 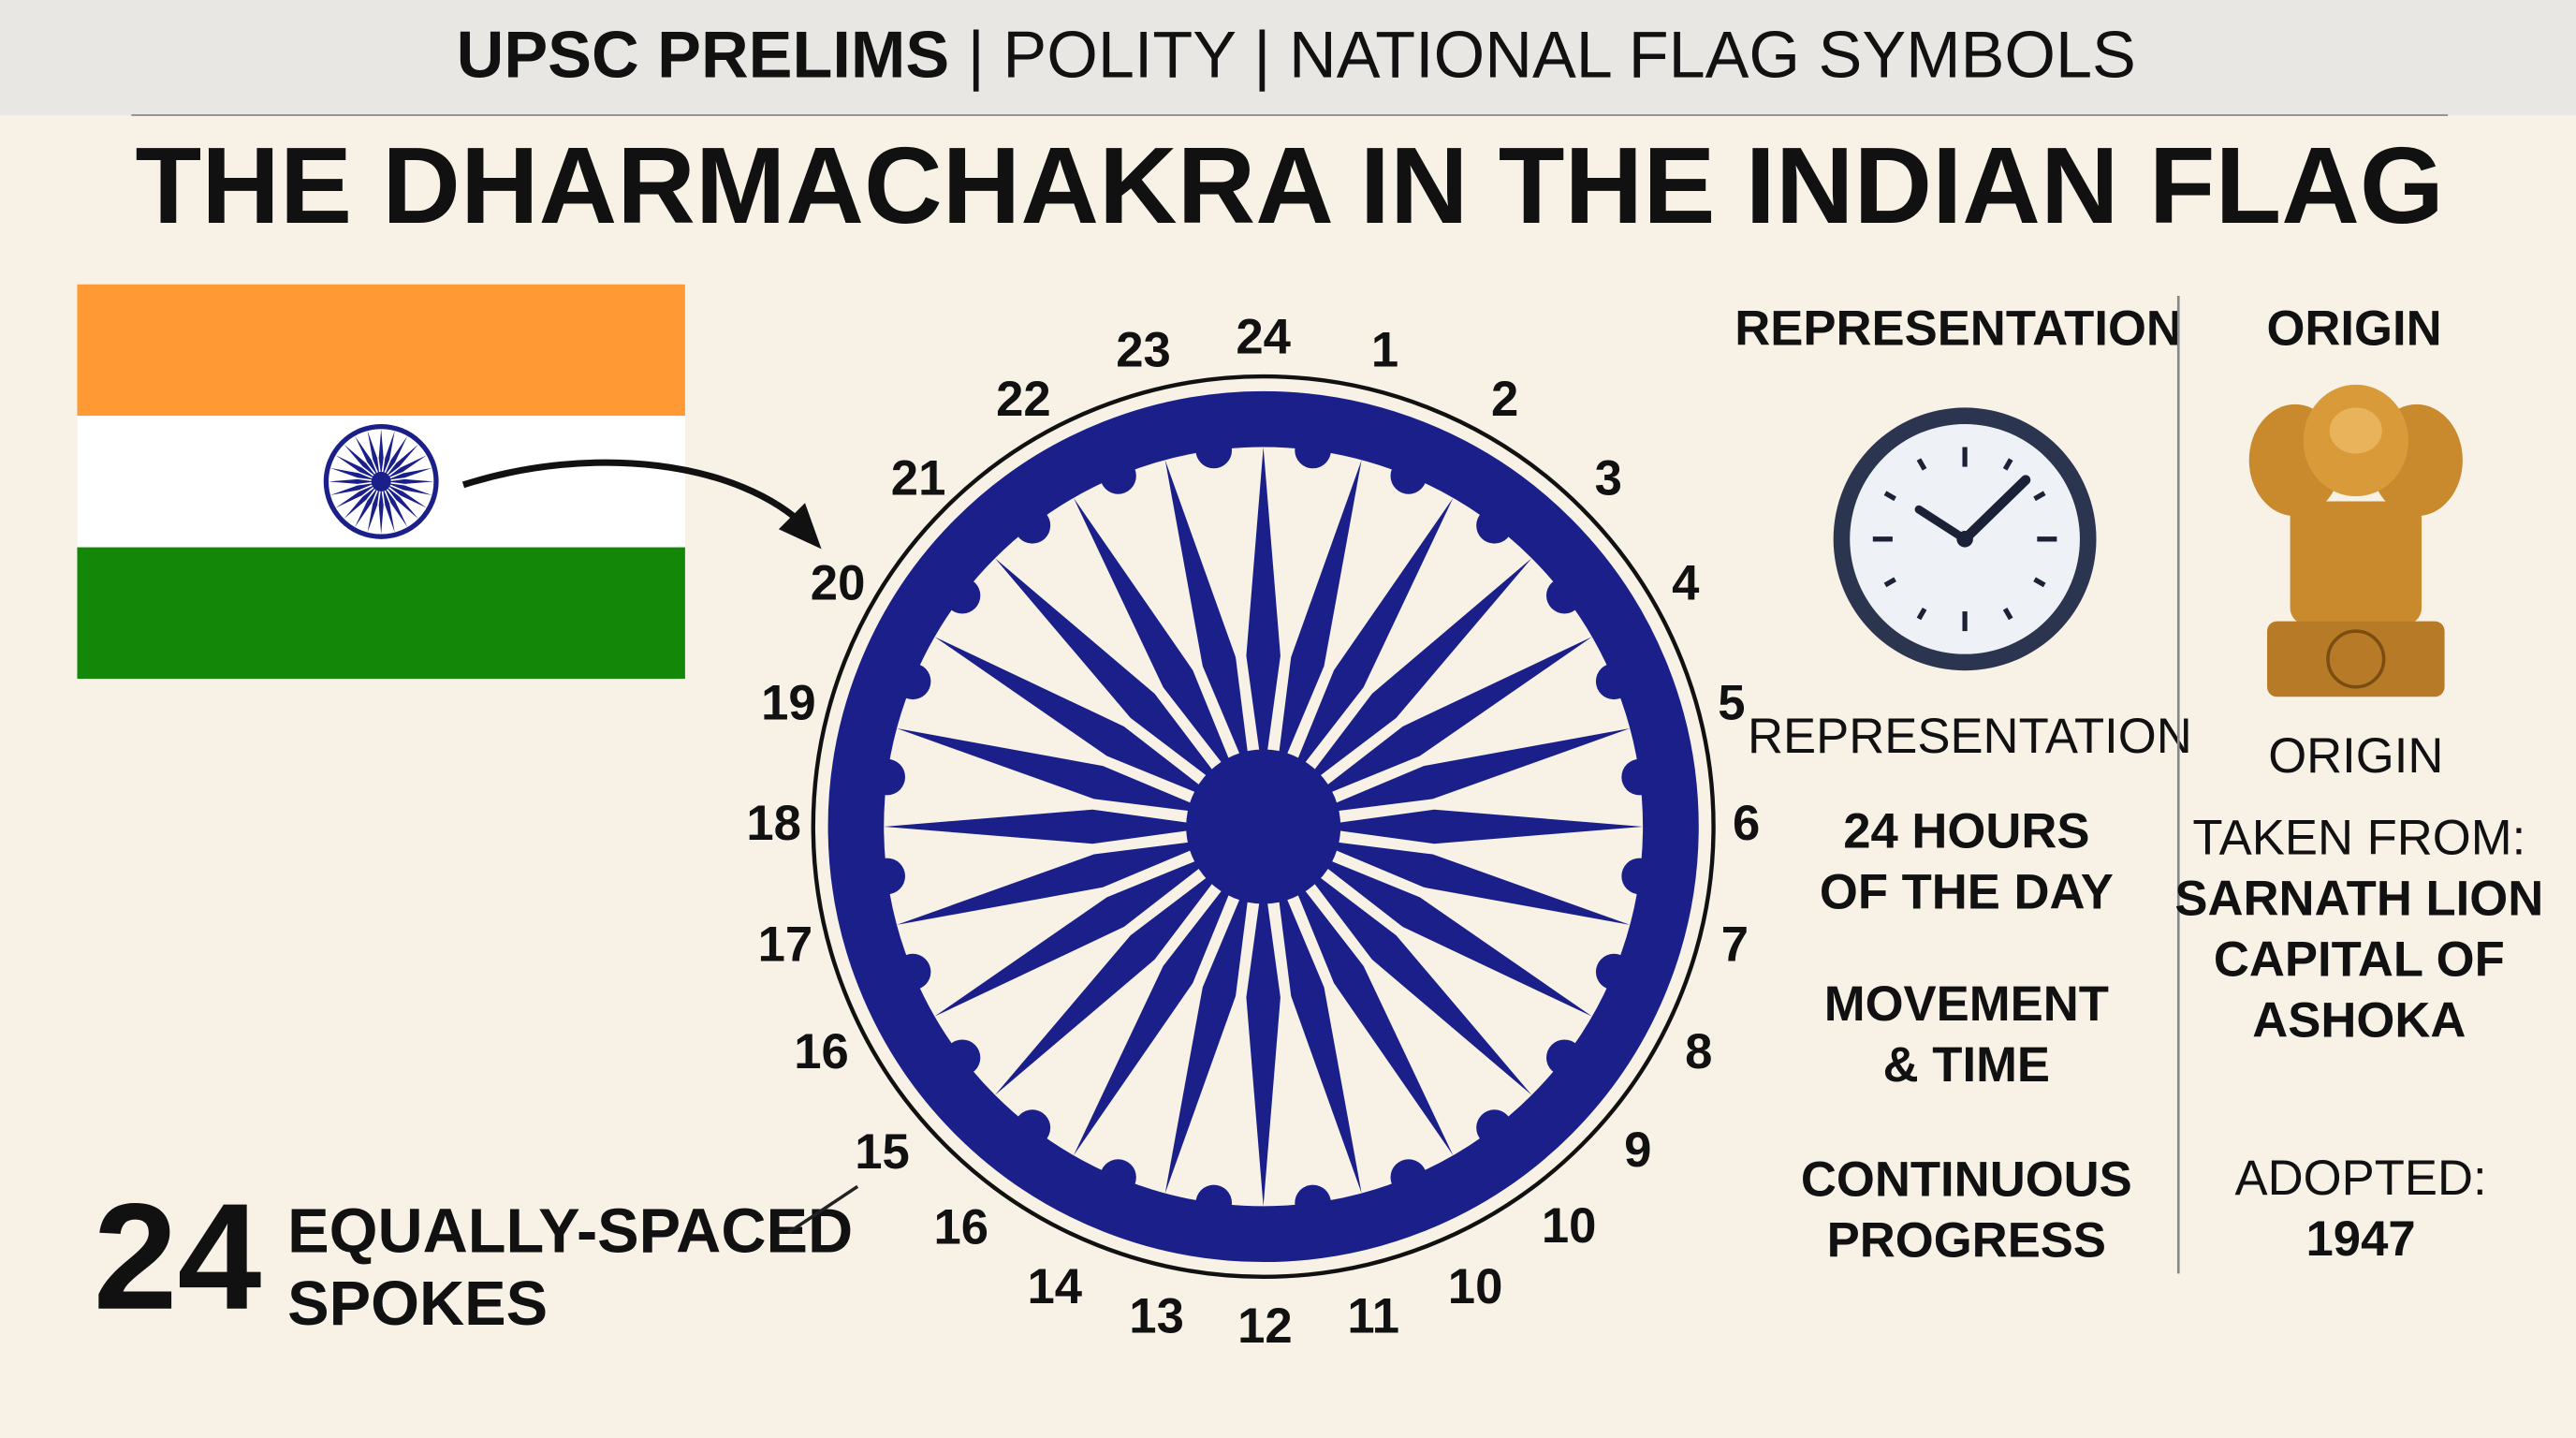 I want to click on wheel-number: 7, so click(x=1735, y=945).